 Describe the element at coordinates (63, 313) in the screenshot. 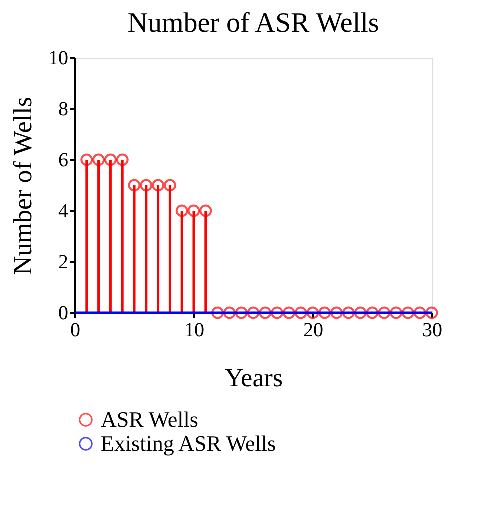

I see `y-tick-label: 0` at that location.